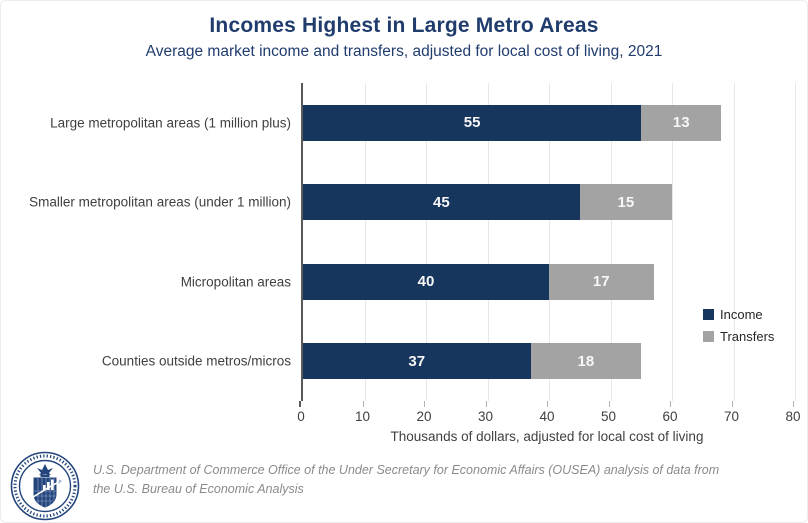 The height and width of the screenshot is (523, 808). I want to click on bar-row: 37 18, so click(472, 361).